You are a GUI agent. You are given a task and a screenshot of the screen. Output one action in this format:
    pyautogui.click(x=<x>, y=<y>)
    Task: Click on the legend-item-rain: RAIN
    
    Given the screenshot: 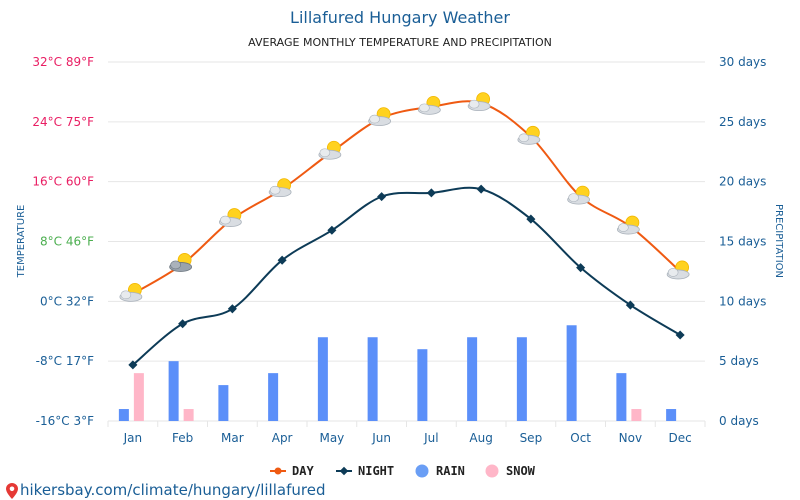 What is the action you would take?
    pyautogui.click(x=440, y=471)
    